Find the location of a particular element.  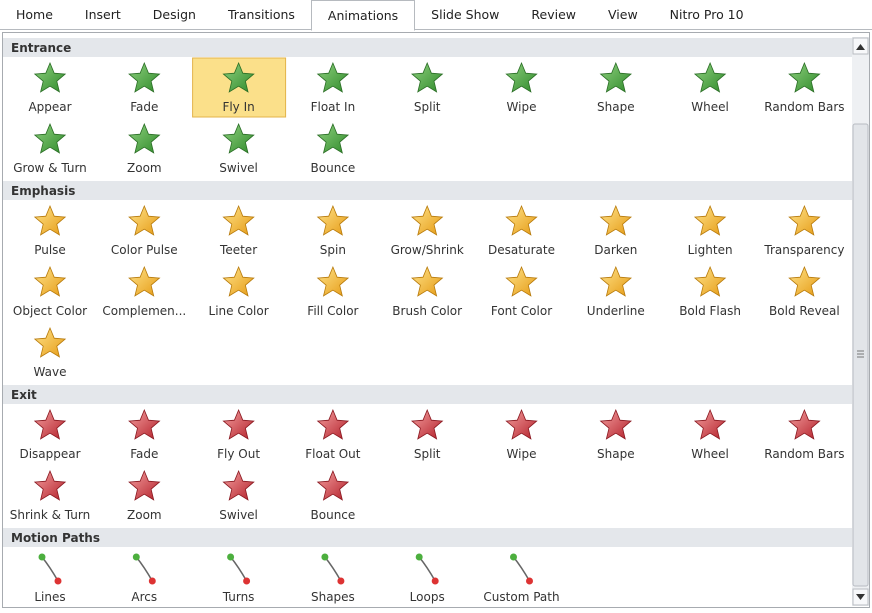

section-title: Emphasis is located at coordinates (43, 191).